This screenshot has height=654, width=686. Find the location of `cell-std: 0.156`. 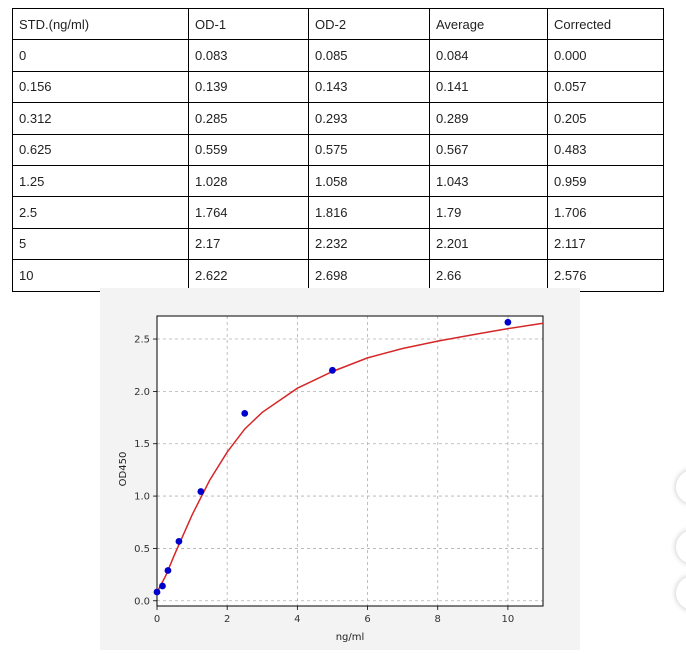

cell-std: 0.156 is located at coordinates (100, 87).